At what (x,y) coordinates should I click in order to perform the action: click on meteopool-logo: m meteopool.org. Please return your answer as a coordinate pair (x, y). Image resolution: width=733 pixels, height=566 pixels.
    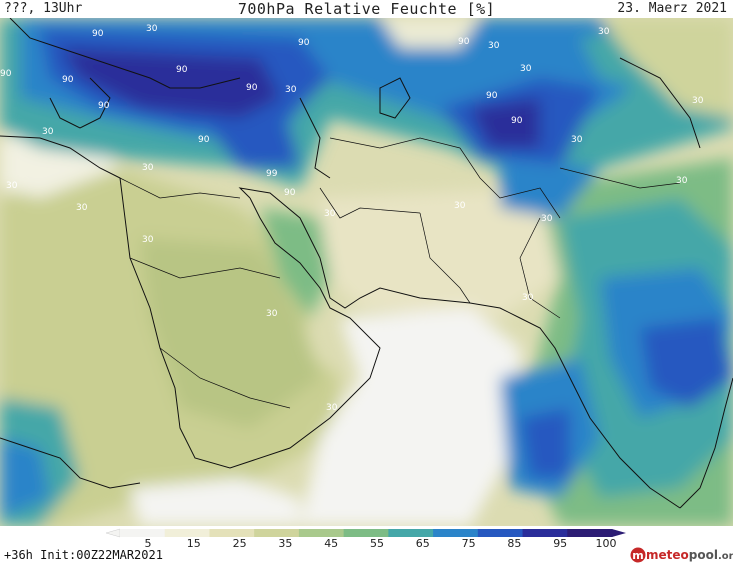
    Looking at the image, I should click on (681, 555).